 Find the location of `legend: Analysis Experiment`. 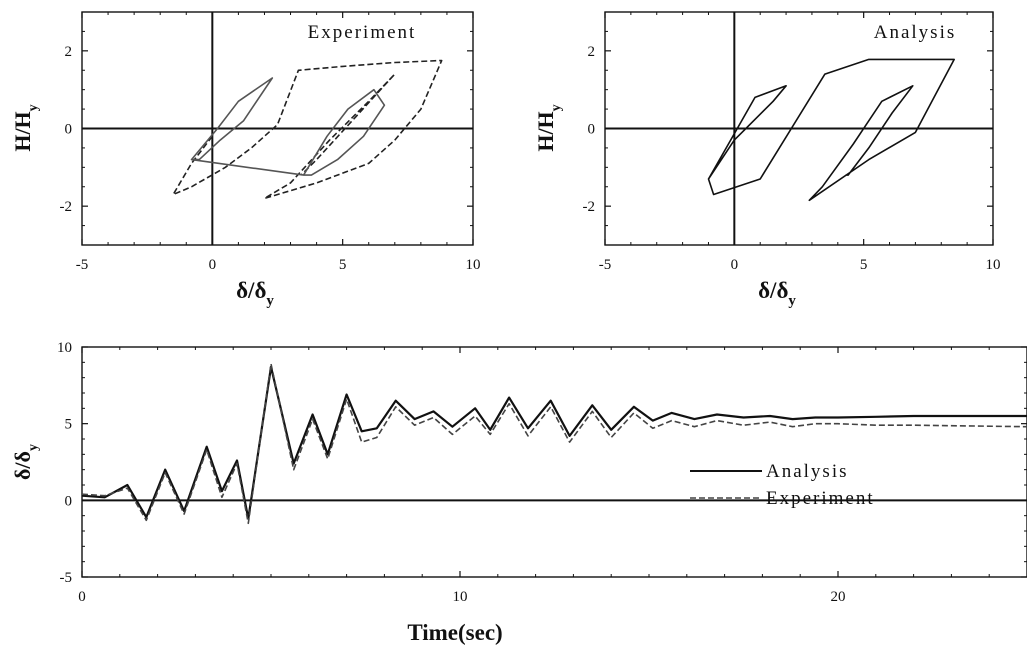

legend: Analysis Experiment is located at coordinates (782, 485).